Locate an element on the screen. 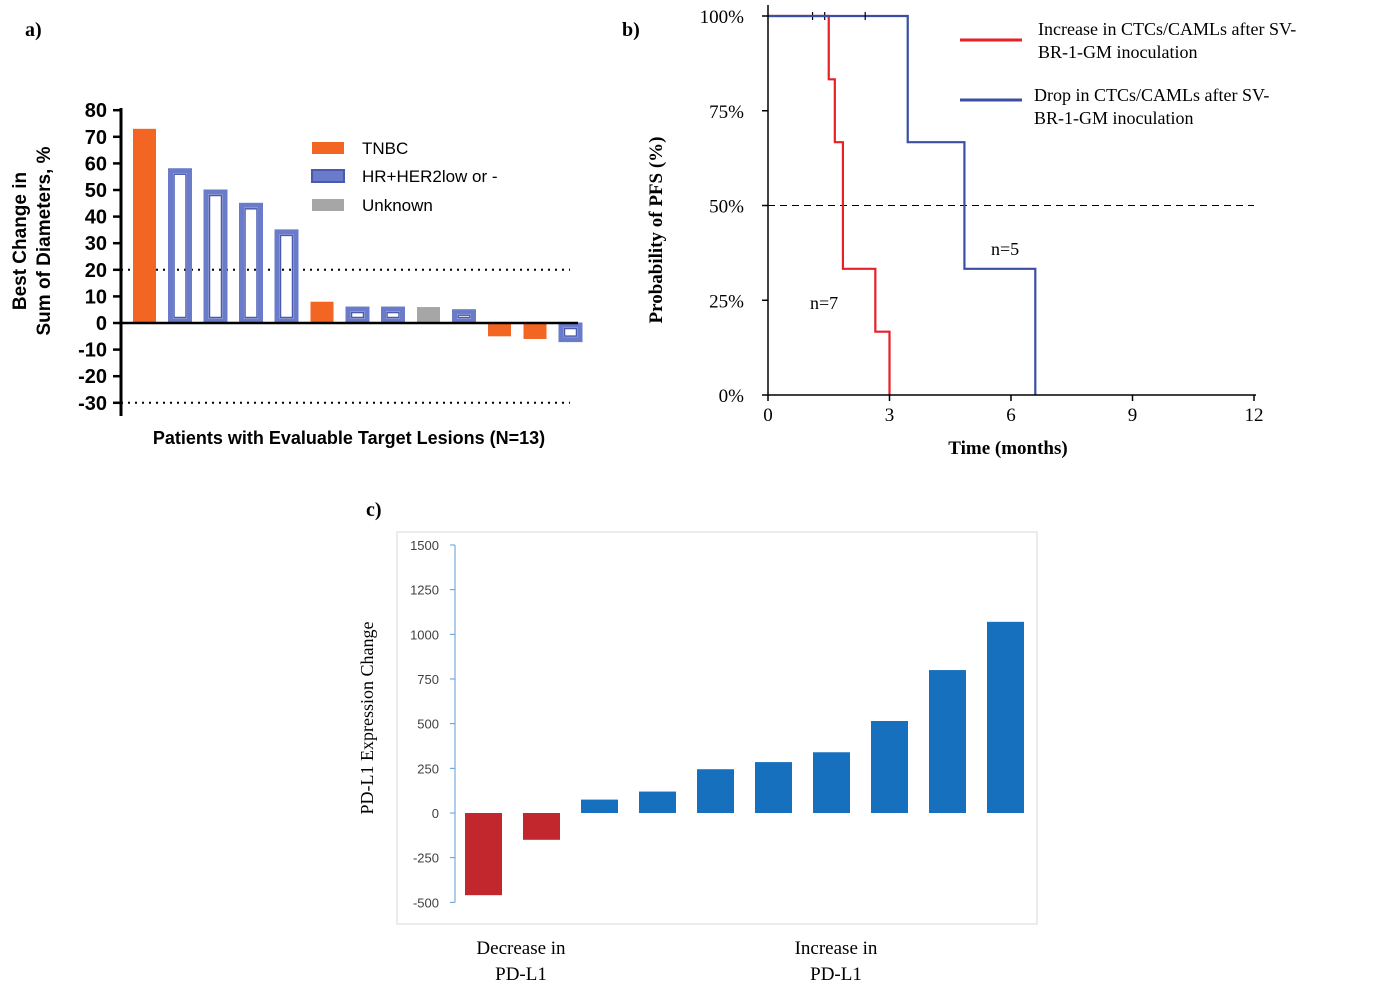 Image resolution: width=1384 pixels, height=985 pixels. c-y-tick-labels: 1500 1250 1000 750 500 250 0 -250 -500 is located at coordinates (424, 724).